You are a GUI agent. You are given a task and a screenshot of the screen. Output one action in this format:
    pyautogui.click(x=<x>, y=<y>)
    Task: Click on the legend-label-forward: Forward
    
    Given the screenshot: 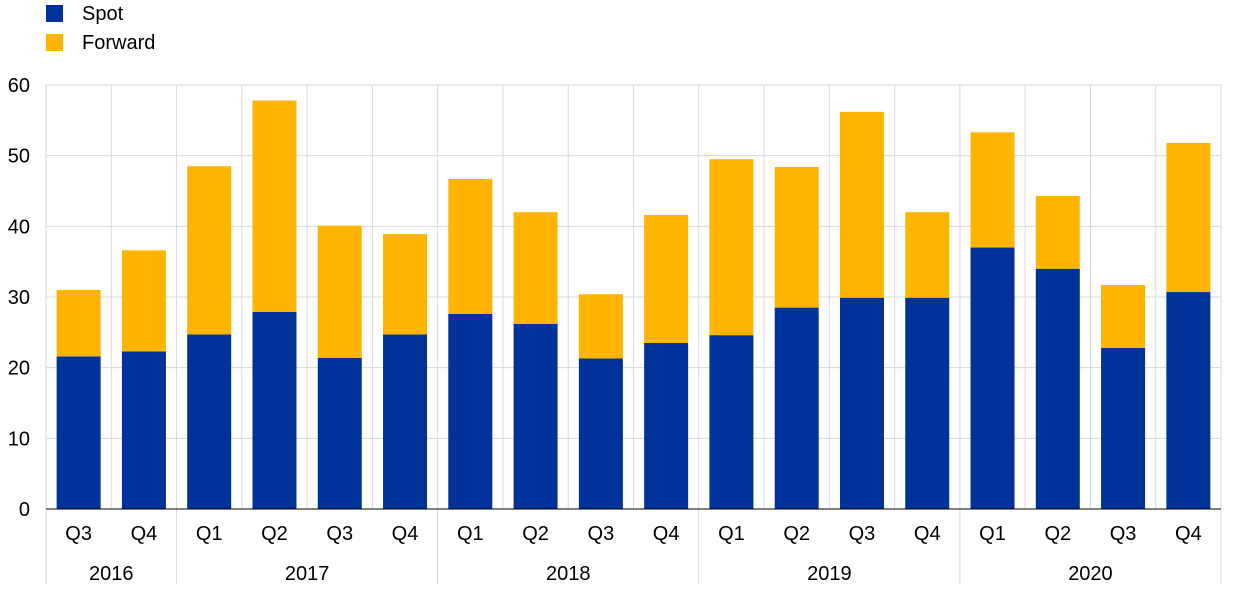 What is the action you would take?
    pyautogui.click(x=118, y=43)
    